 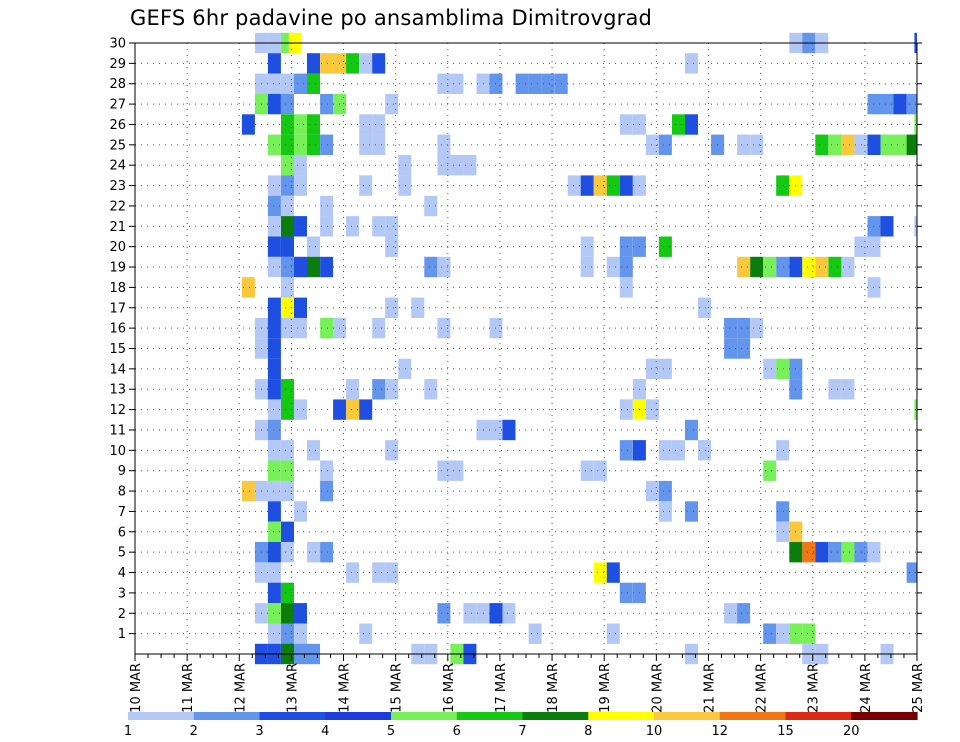 What do you see at coordinates (117, 206) in the screenshot?
I see `y-tick-label: 22` at bounding box center [117, 206].